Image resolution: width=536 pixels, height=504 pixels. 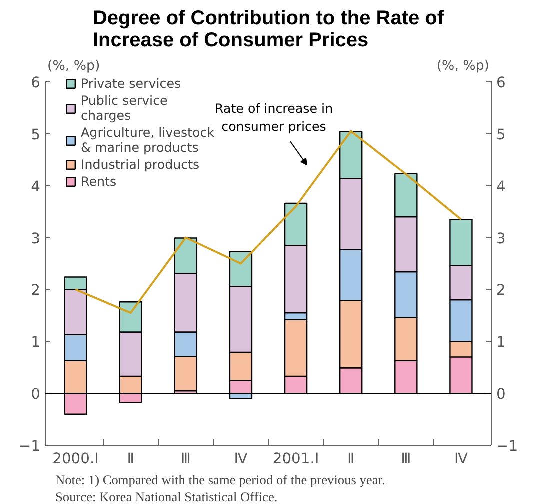 What do you see at coordinates (268, 30) in the screenshot?
I see `chart-title: Degree of Contribution to the Rate of Increase of Consumer Prices` at bounding box center [268, 30].